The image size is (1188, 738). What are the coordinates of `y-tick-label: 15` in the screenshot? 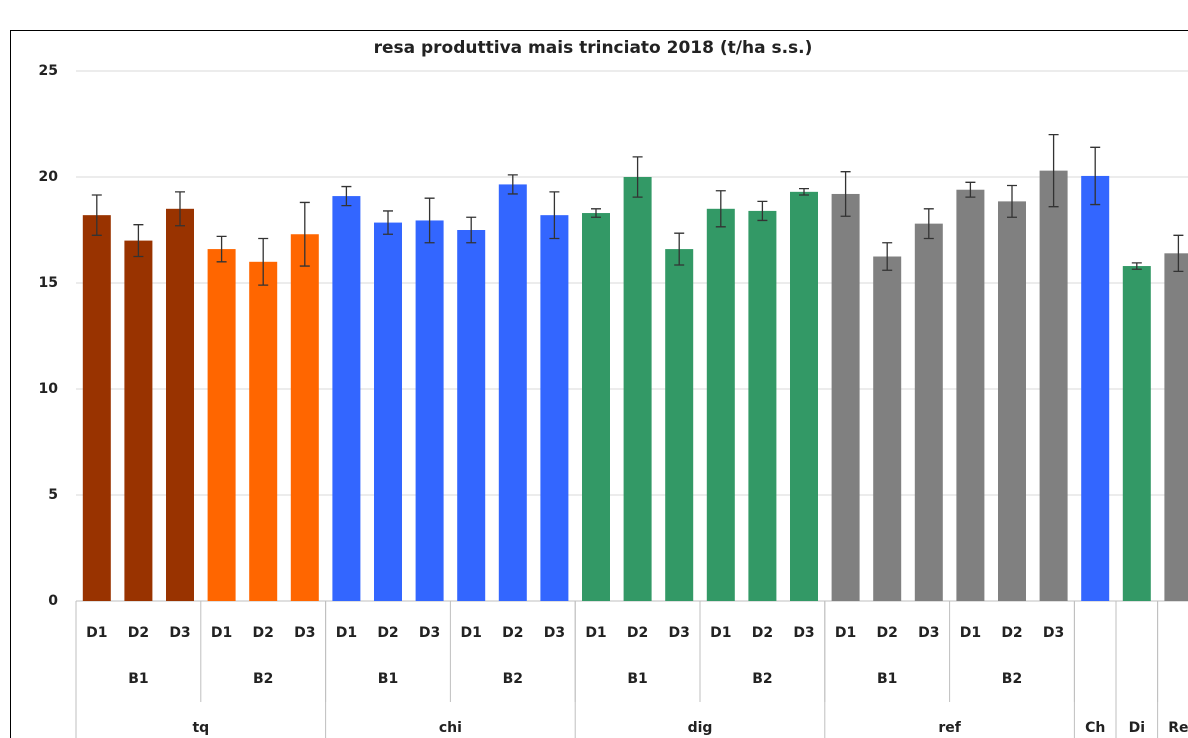 It's located at (48, 283).